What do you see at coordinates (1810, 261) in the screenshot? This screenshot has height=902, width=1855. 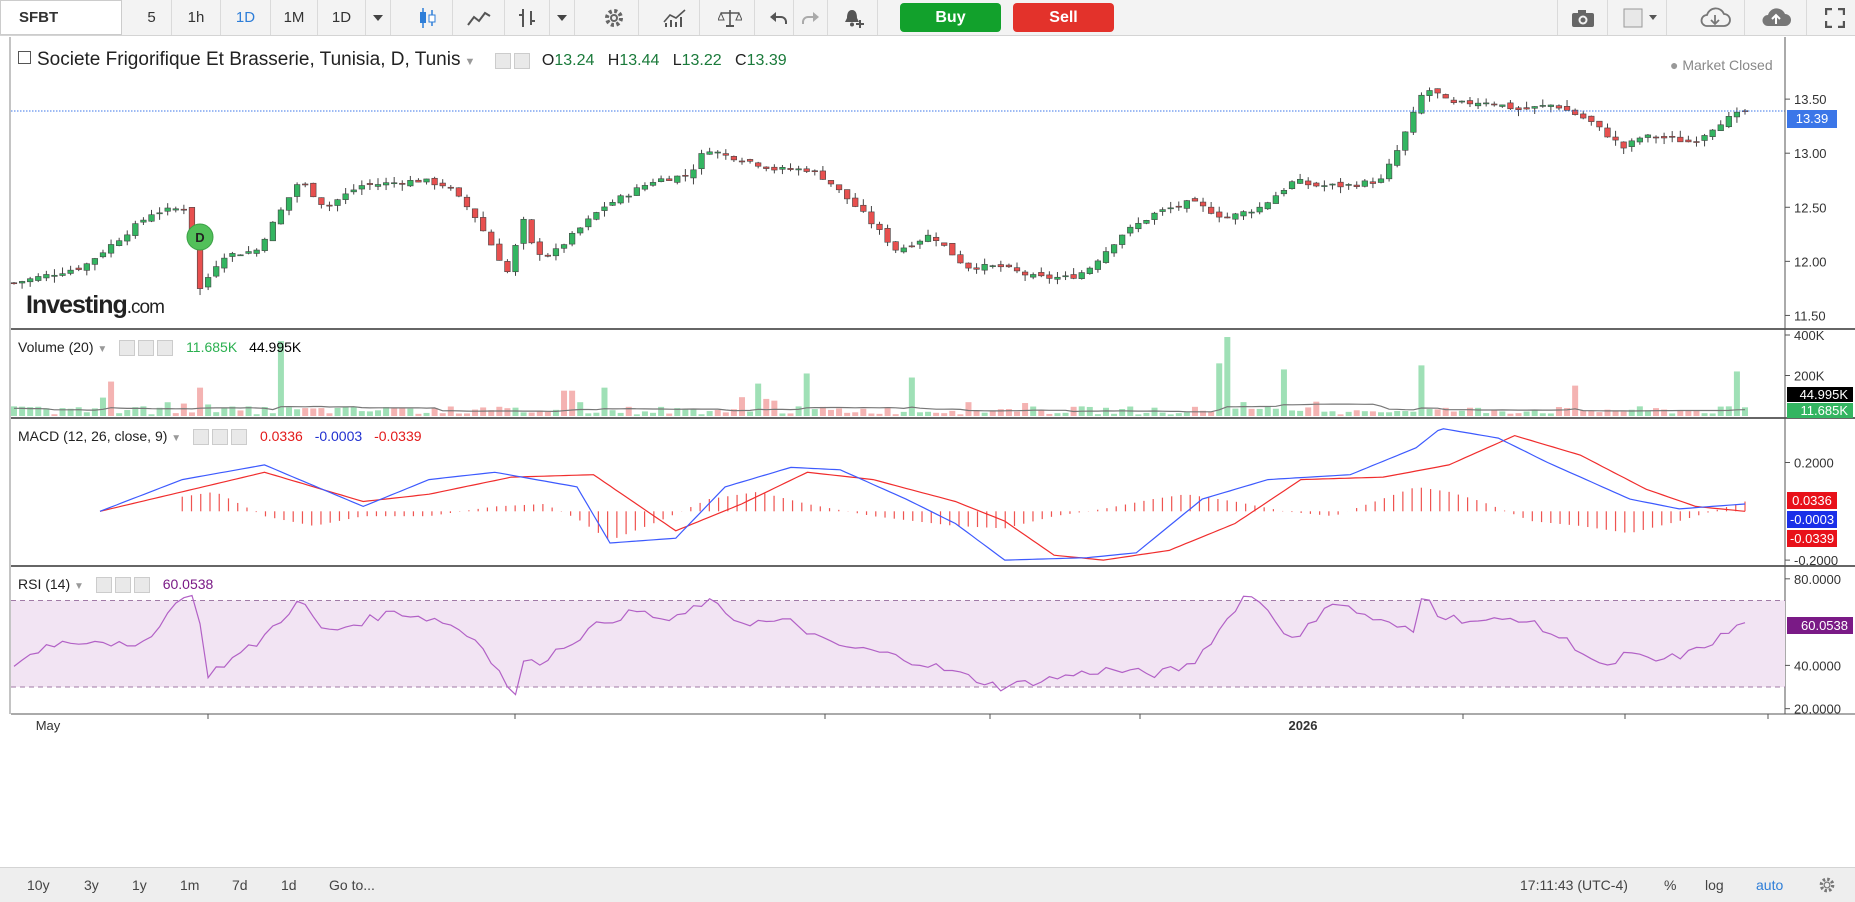 I see `y-tick-label: 12.00` at bounding box center [1810, 261].